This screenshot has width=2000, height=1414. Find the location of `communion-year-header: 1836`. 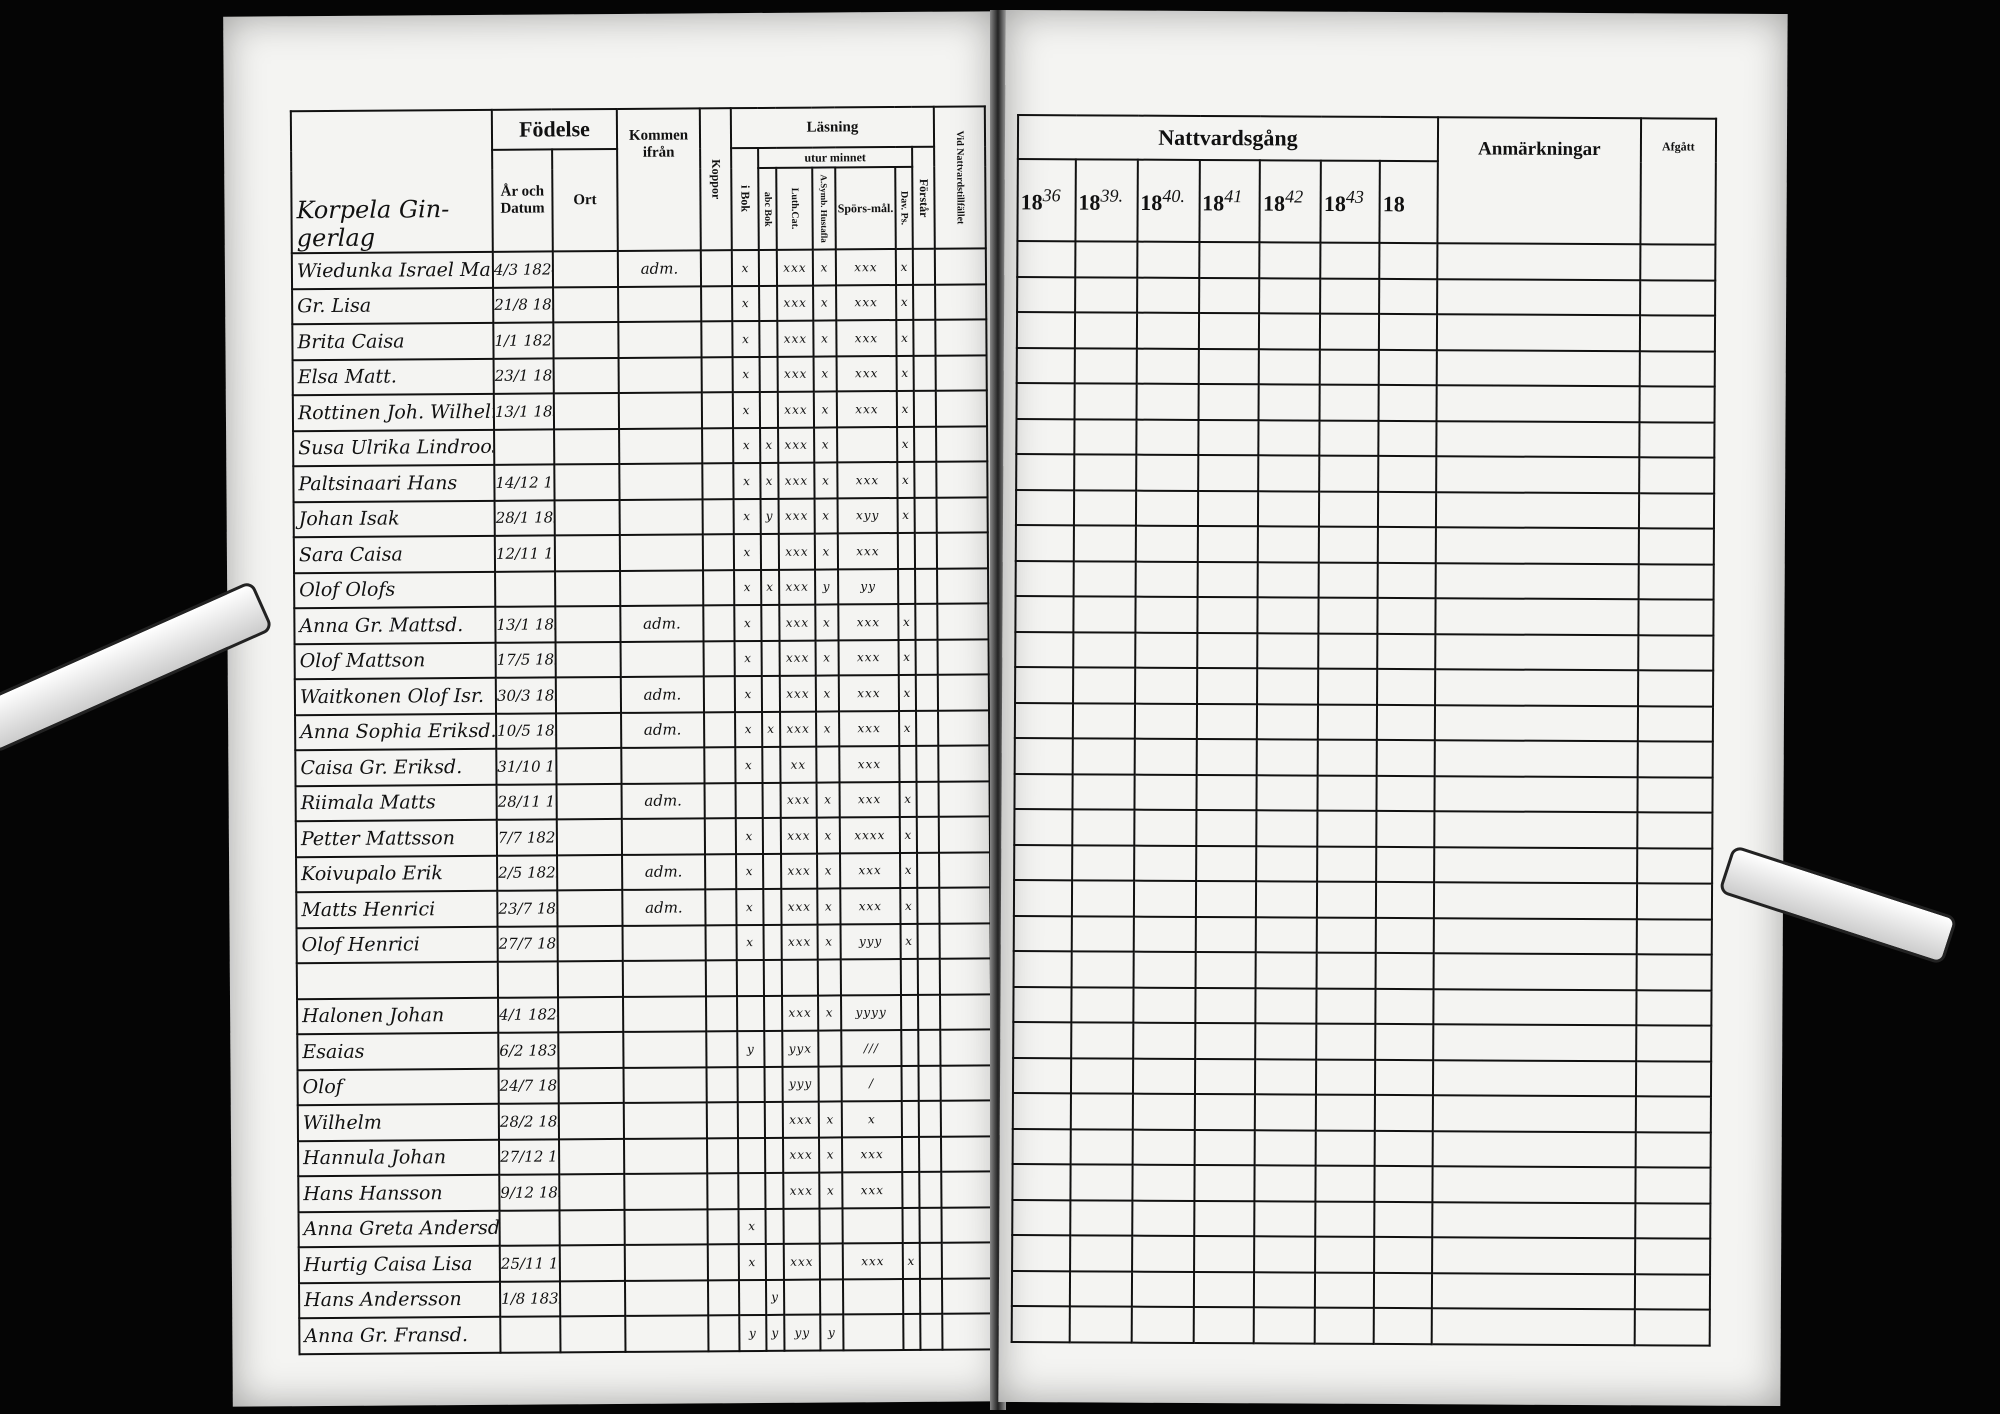

communion-year-header: 1836 is located at coordinates (1046, 200).